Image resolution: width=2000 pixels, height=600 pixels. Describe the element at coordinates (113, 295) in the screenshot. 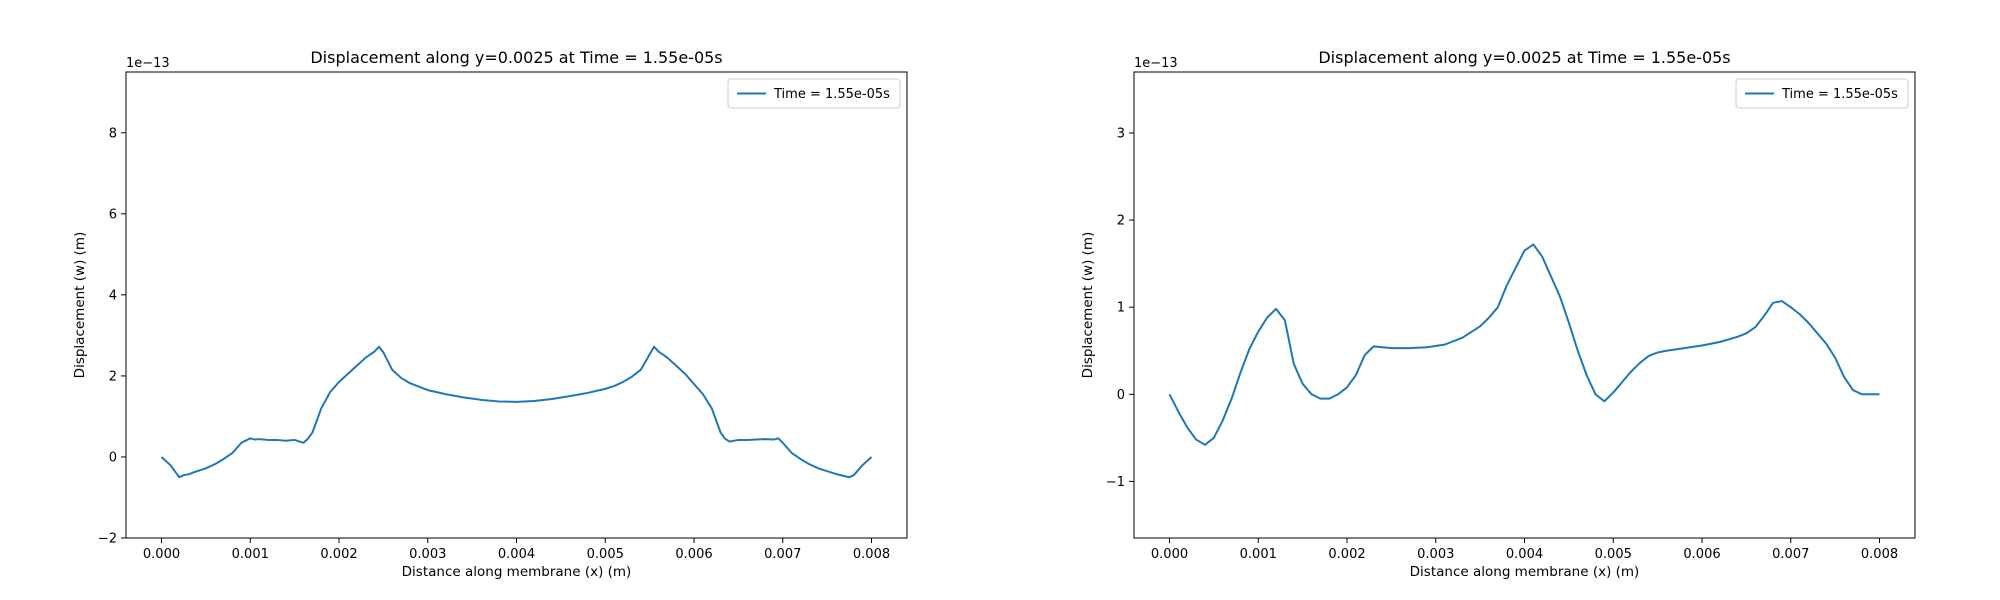

I see `y-tick-label: 4` at that location.